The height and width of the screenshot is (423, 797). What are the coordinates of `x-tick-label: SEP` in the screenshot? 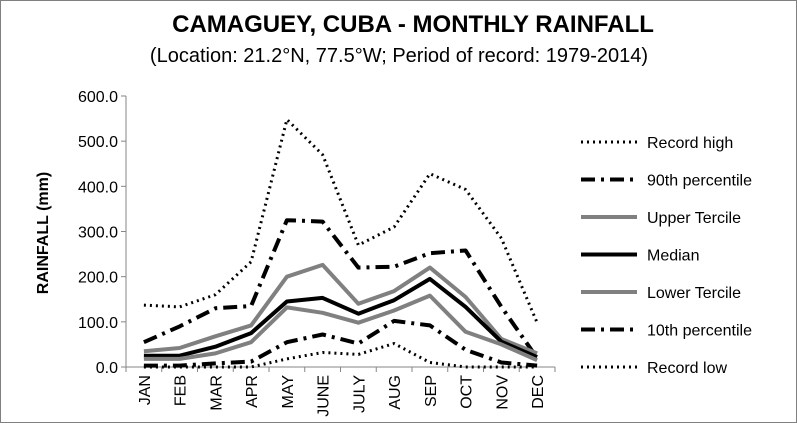 It's located at (431, 391).